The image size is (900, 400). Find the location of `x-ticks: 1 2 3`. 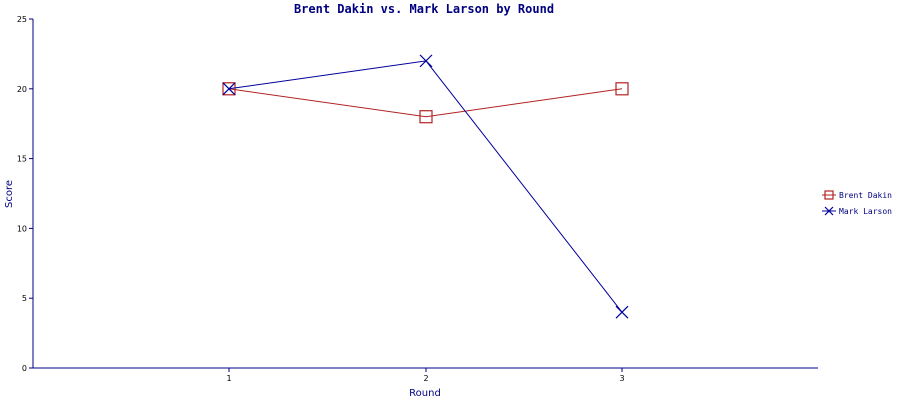

x-ticks: 1 2 3 is located at coordinates (425, 375).